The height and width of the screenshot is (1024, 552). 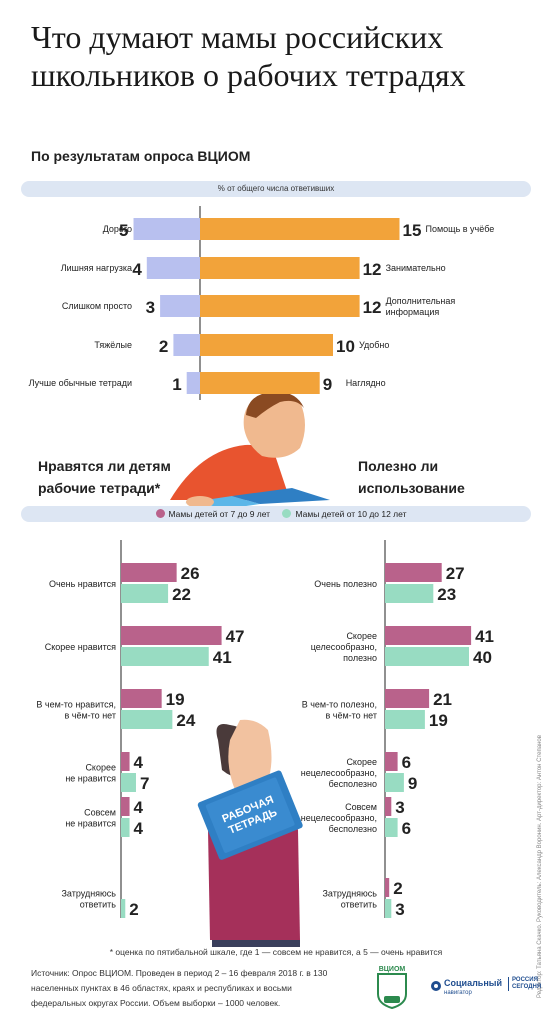 I want to click on useful-label-0: Очень полезно, so click(x=345, y=584).